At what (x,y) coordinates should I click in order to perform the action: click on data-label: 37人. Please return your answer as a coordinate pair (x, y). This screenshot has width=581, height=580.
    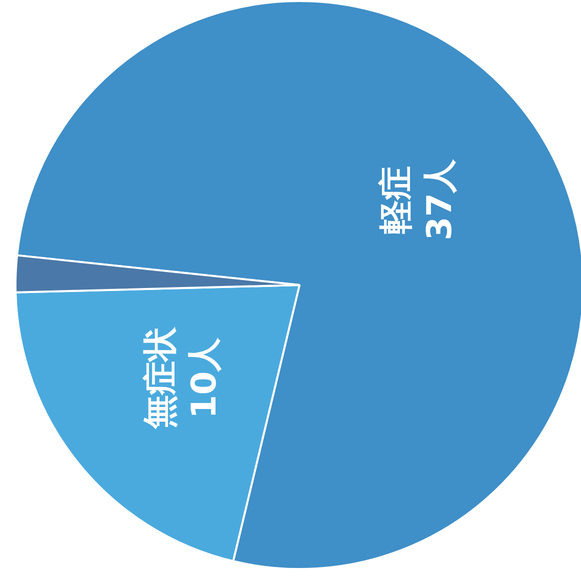
    Looking at the image, I should click on (440, 199).